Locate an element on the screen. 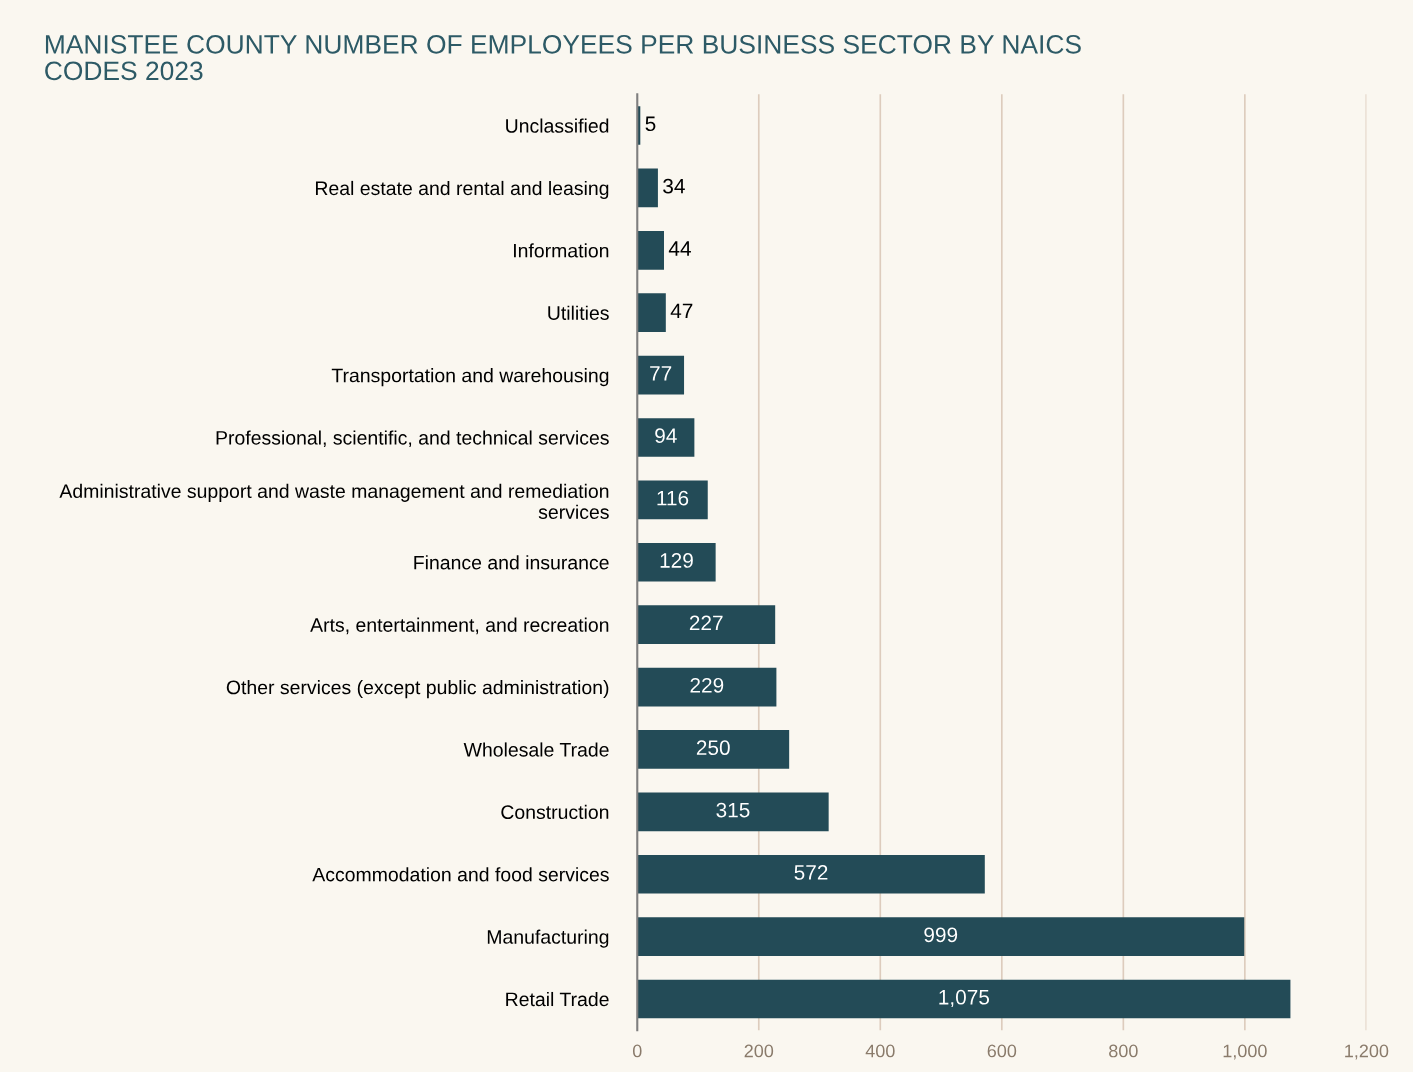  y-tick-label: Information is located at coordinates (561, 250).